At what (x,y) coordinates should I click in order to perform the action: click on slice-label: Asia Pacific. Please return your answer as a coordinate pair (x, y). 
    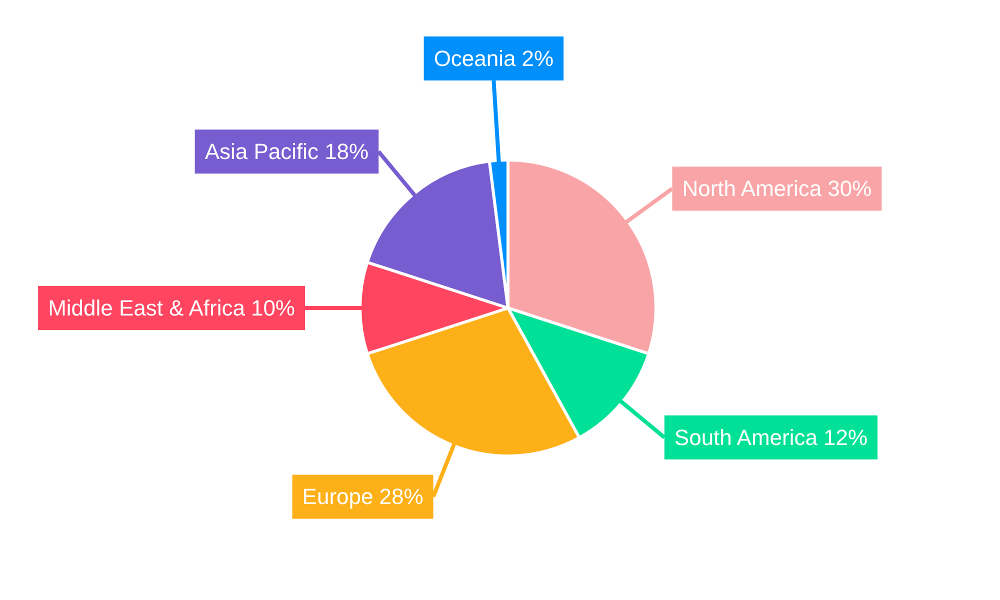
    Looking at the image, I should click on (261, 151).